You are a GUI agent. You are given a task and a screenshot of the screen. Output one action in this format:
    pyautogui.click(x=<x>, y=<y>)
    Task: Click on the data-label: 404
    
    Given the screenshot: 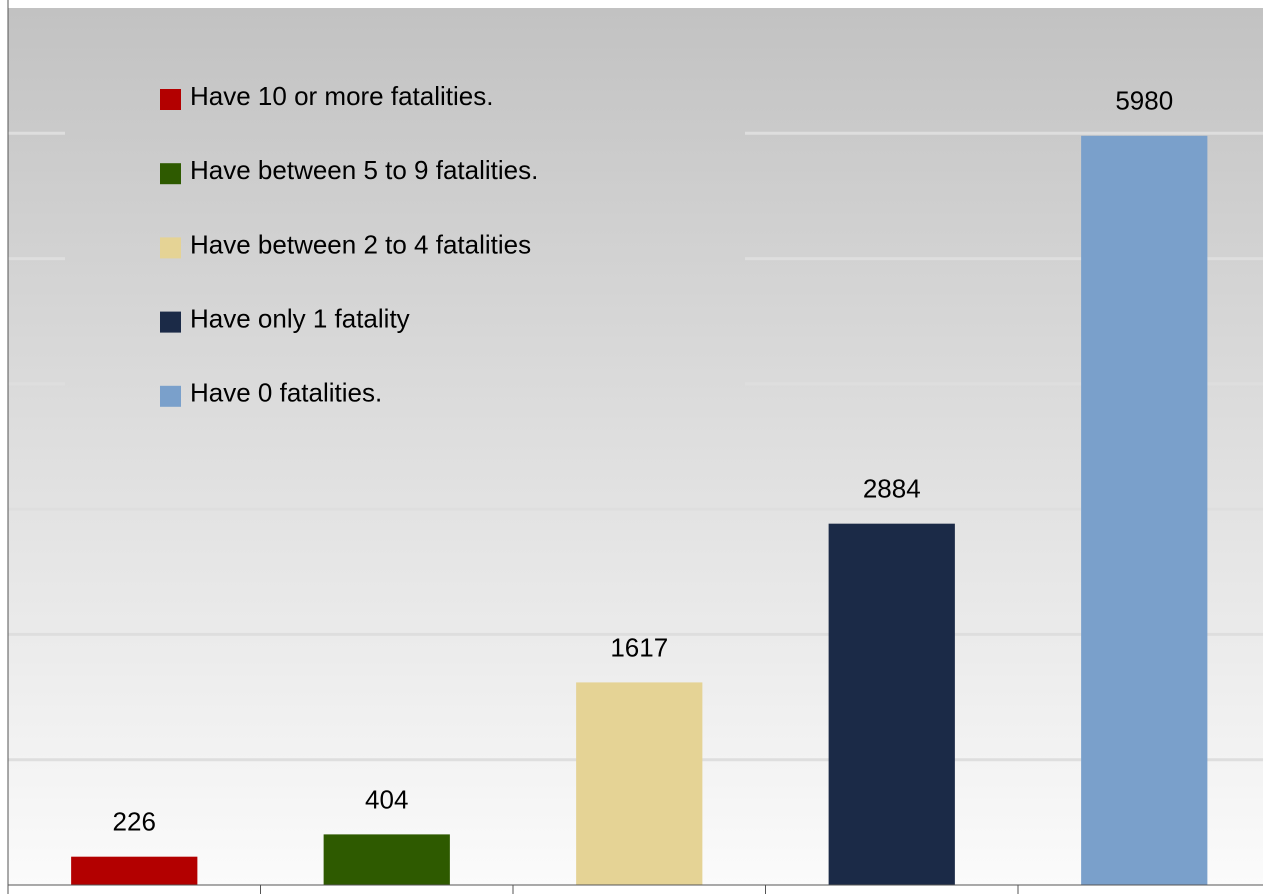 What is the action you would take?
    pyautogui.click(x=386, y=799)
    